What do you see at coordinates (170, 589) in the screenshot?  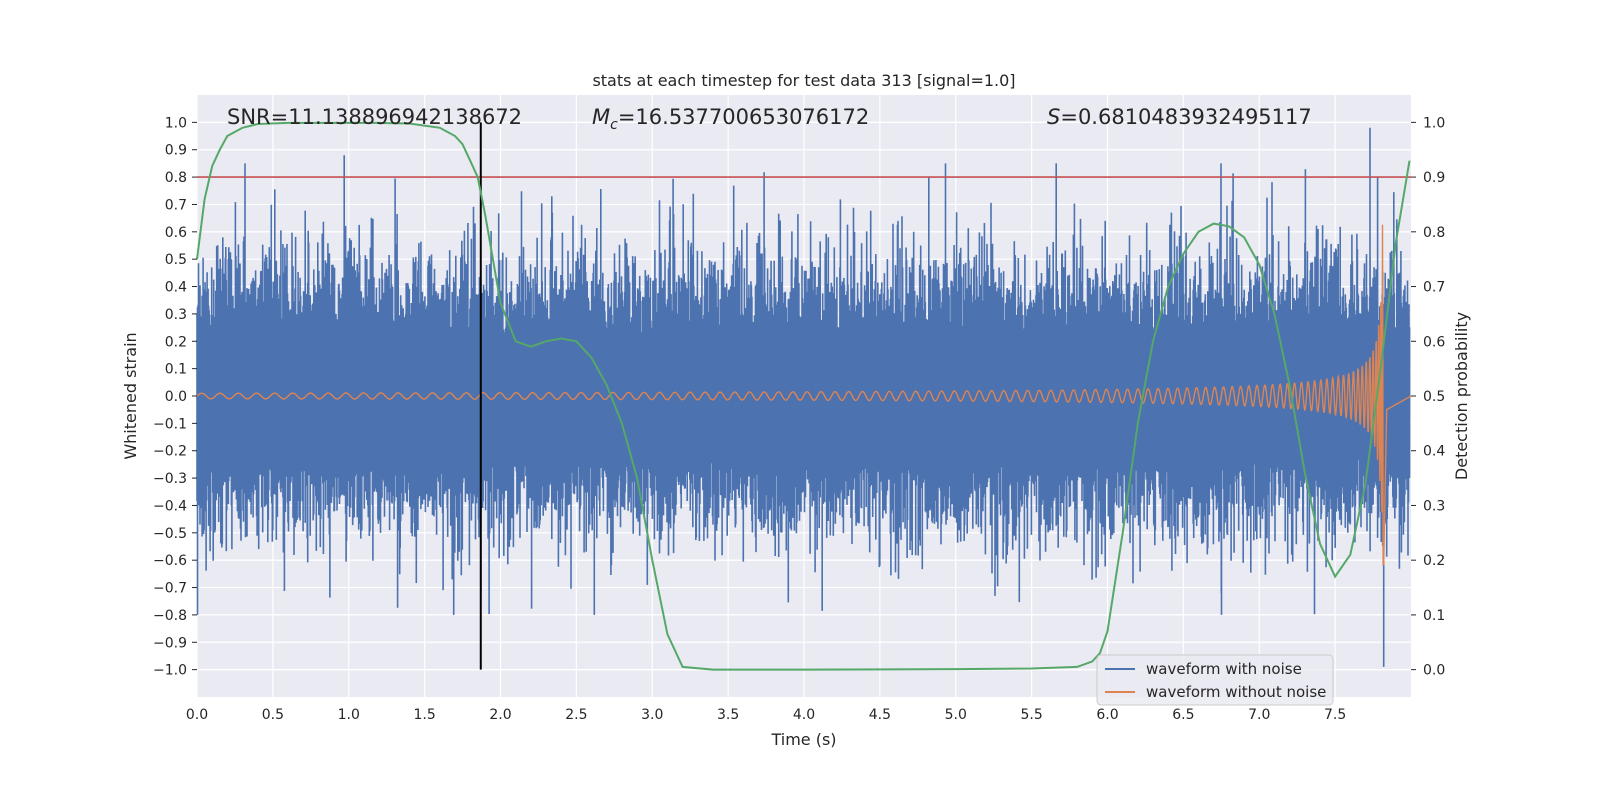 I see `y-tick-label-left: −0.7` at bounding box center [170, 589].